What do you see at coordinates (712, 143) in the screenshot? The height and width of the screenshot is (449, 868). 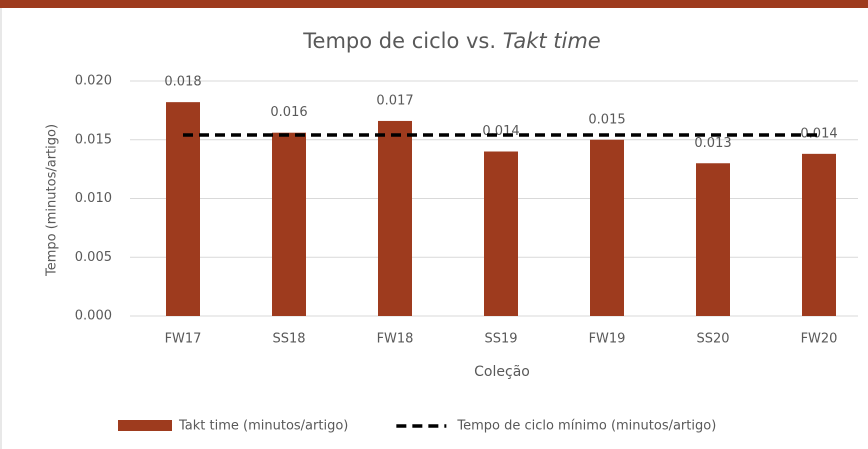 I see `data-label: 0.013` at bounding box center [712, 143].